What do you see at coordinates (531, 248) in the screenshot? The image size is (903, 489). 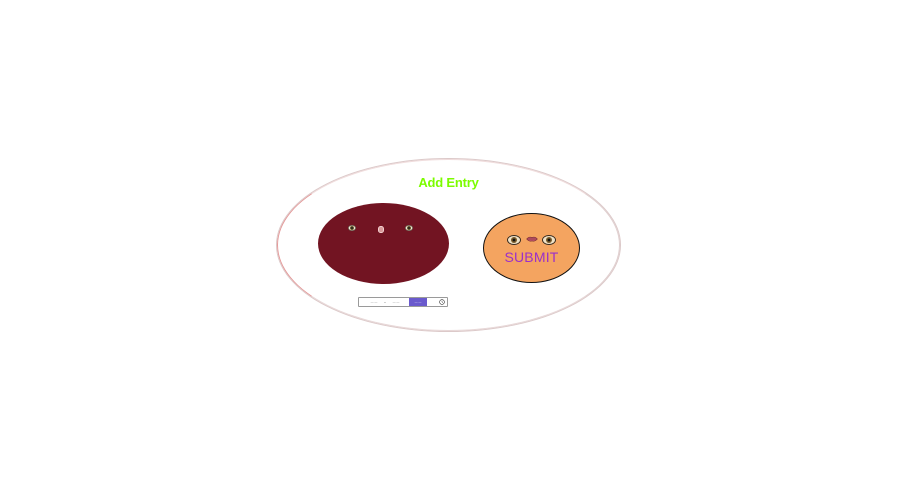 I see `submit-button: SUBMIT` at bounding box center [531, 248].